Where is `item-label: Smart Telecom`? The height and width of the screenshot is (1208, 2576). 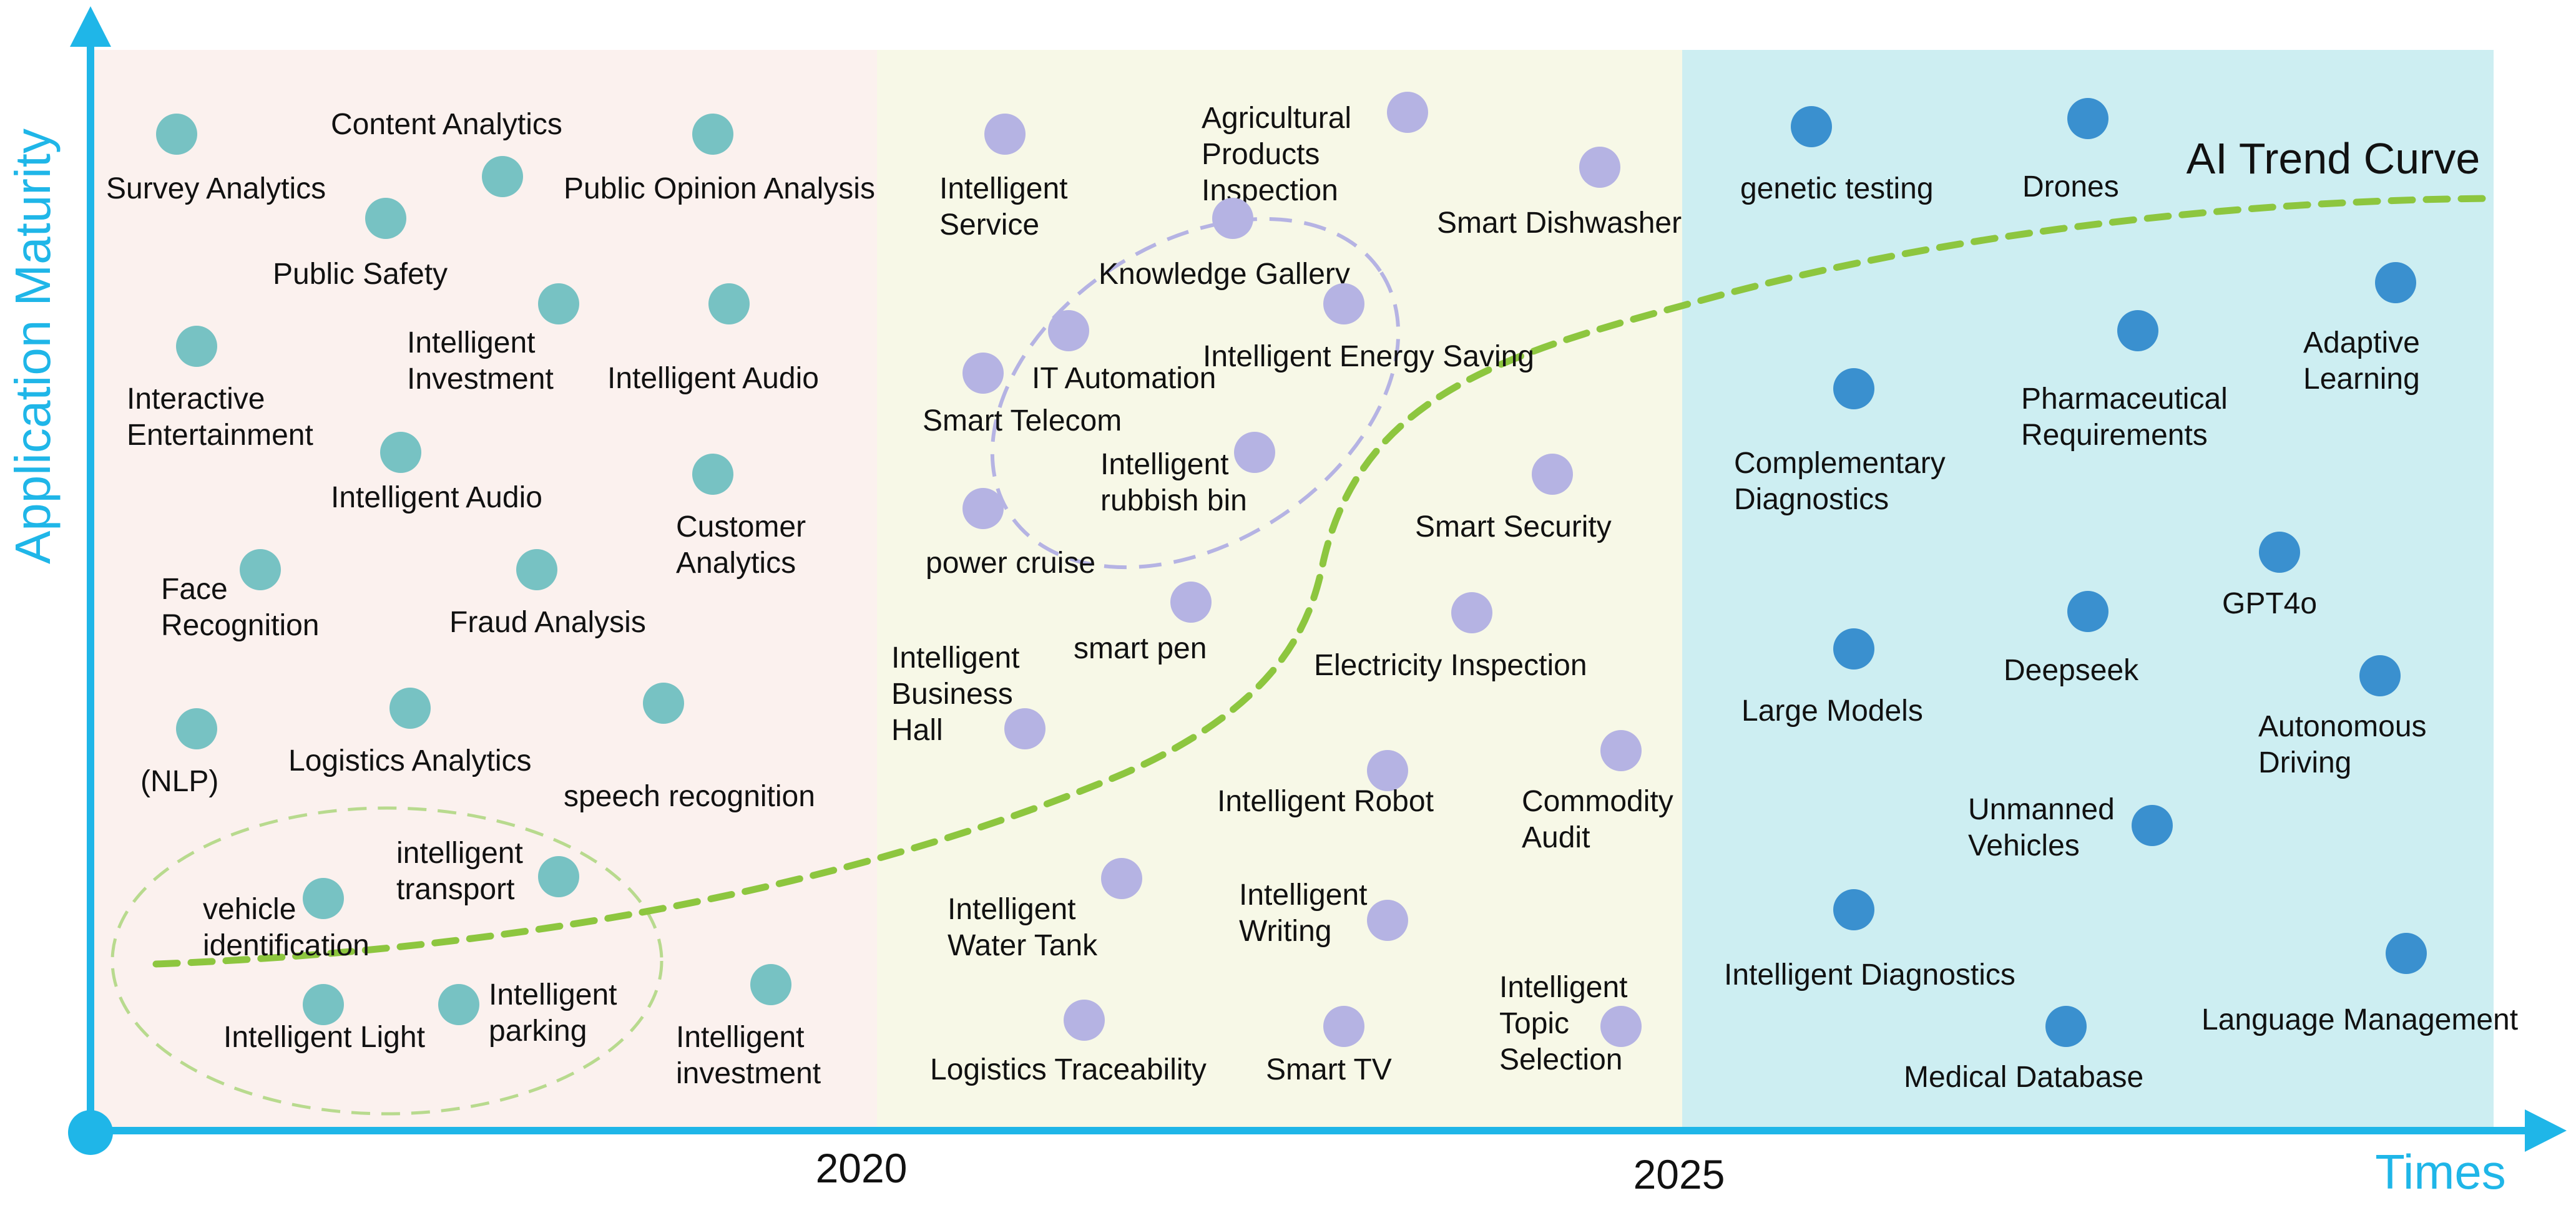 item-label: Smart Telecom is located at coordinates (1022, 421).